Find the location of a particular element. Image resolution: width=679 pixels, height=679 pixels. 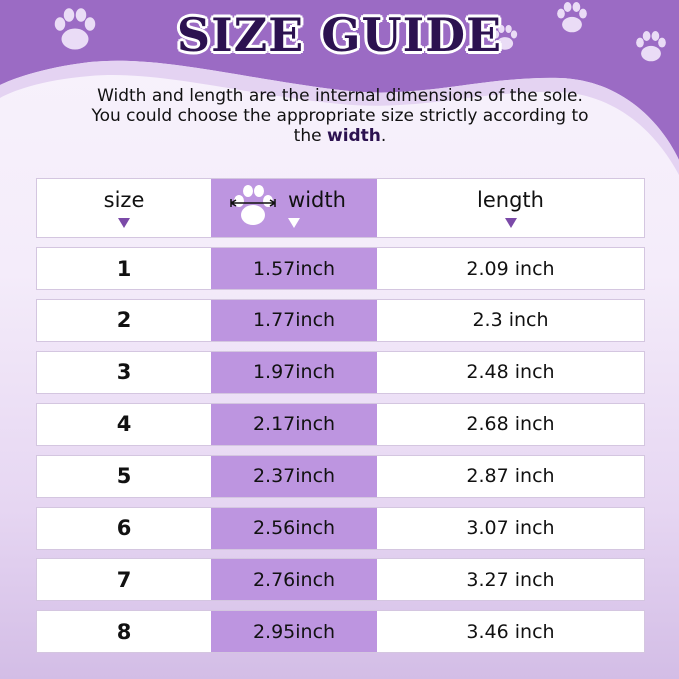

header-length: length is located at coordinates (510, 208).